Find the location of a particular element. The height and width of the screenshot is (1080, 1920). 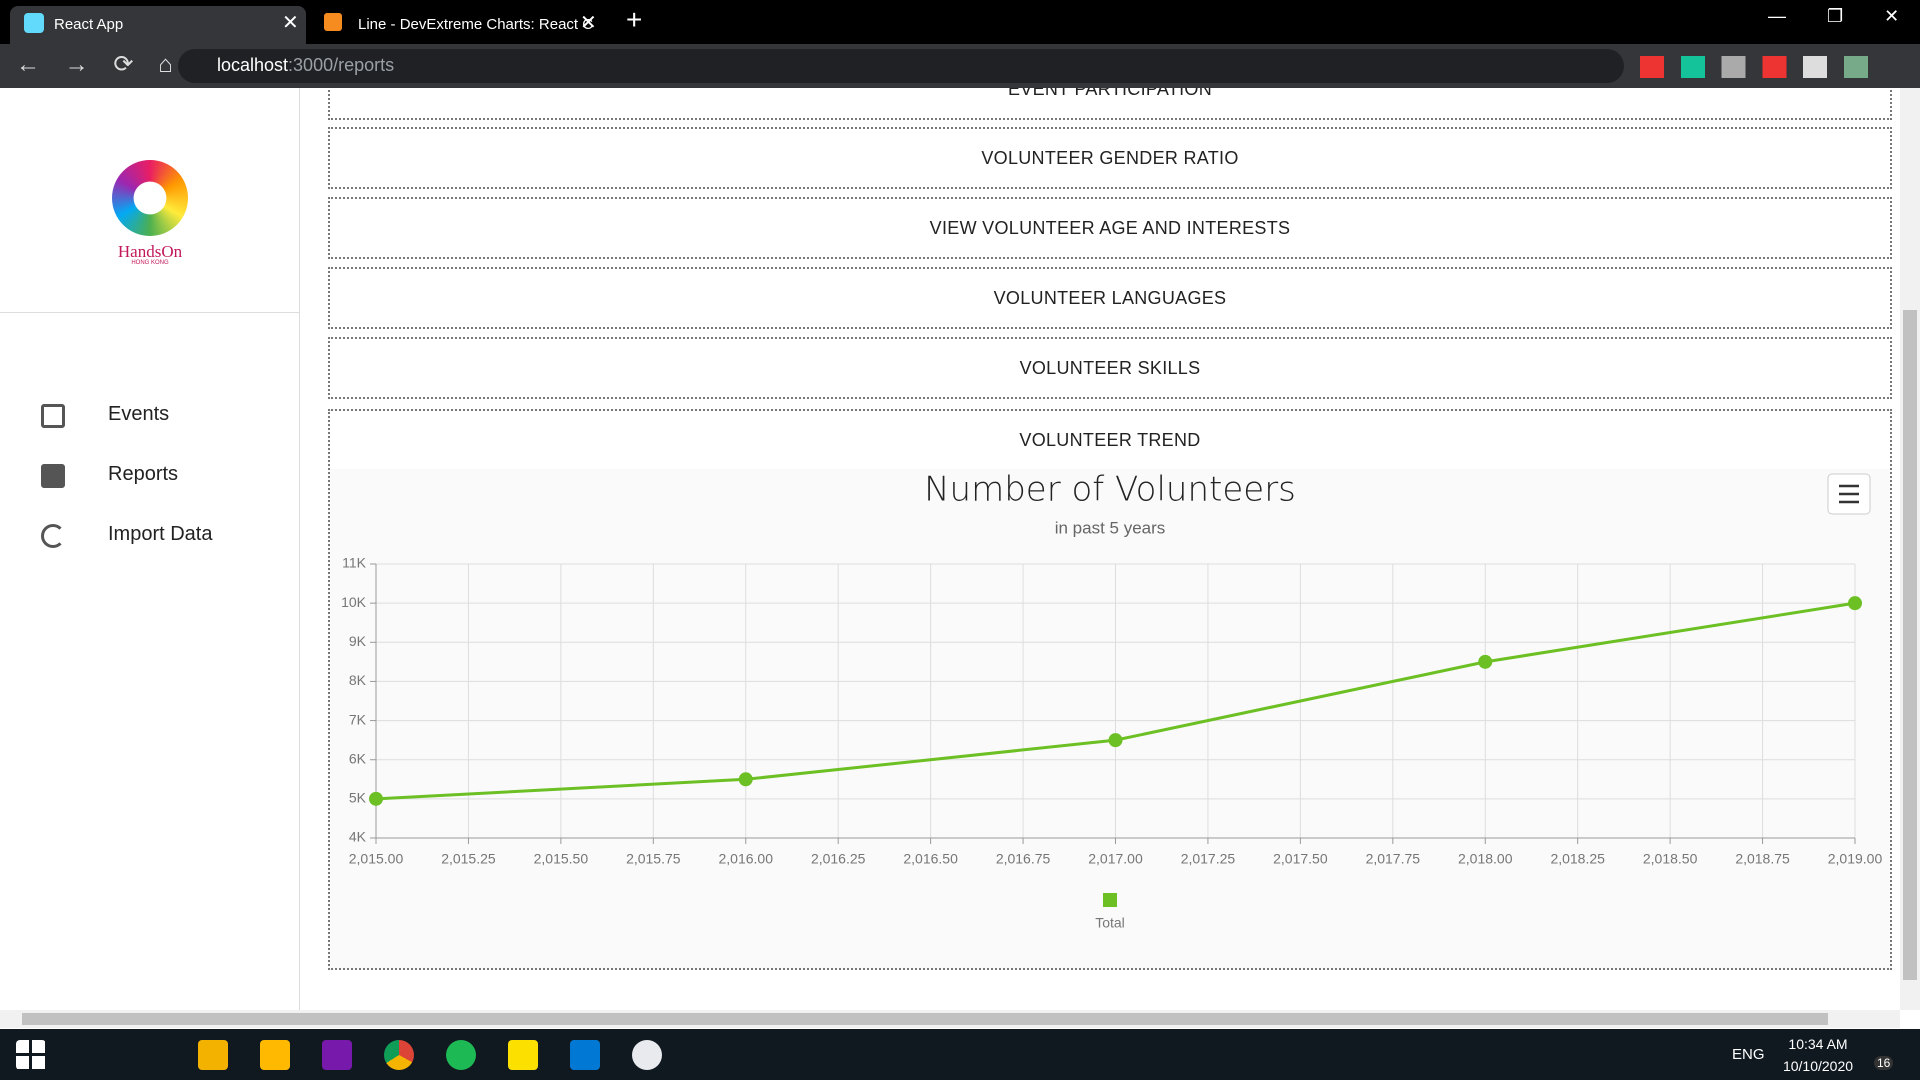

y-tick-label: 9K is located at coordinates (358, 641).